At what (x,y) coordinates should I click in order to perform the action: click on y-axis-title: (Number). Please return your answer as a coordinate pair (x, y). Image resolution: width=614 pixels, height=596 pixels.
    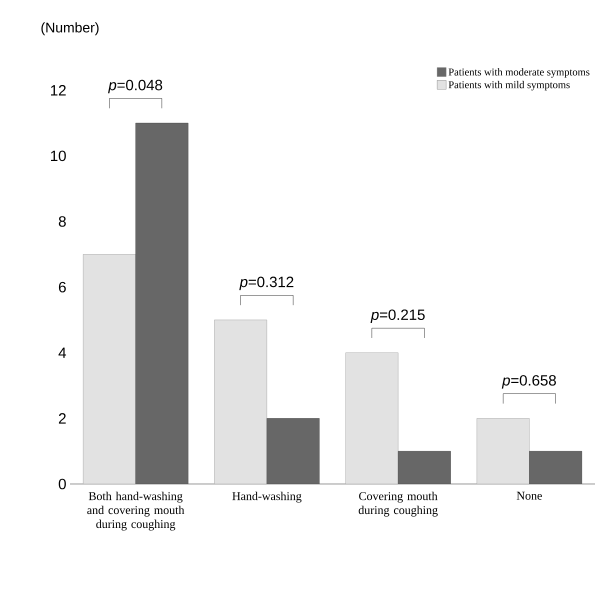
    Looking at the image, I should click on (70, 29).